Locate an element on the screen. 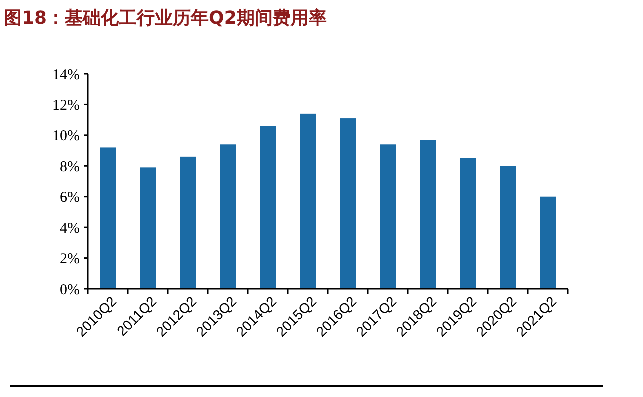  y-tick-label: 0% is located at coordinates (70, 290).